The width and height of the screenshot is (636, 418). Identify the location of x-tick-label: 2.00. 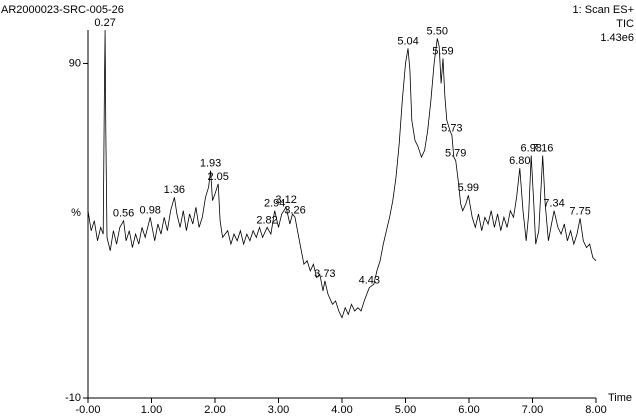
(214, 410).